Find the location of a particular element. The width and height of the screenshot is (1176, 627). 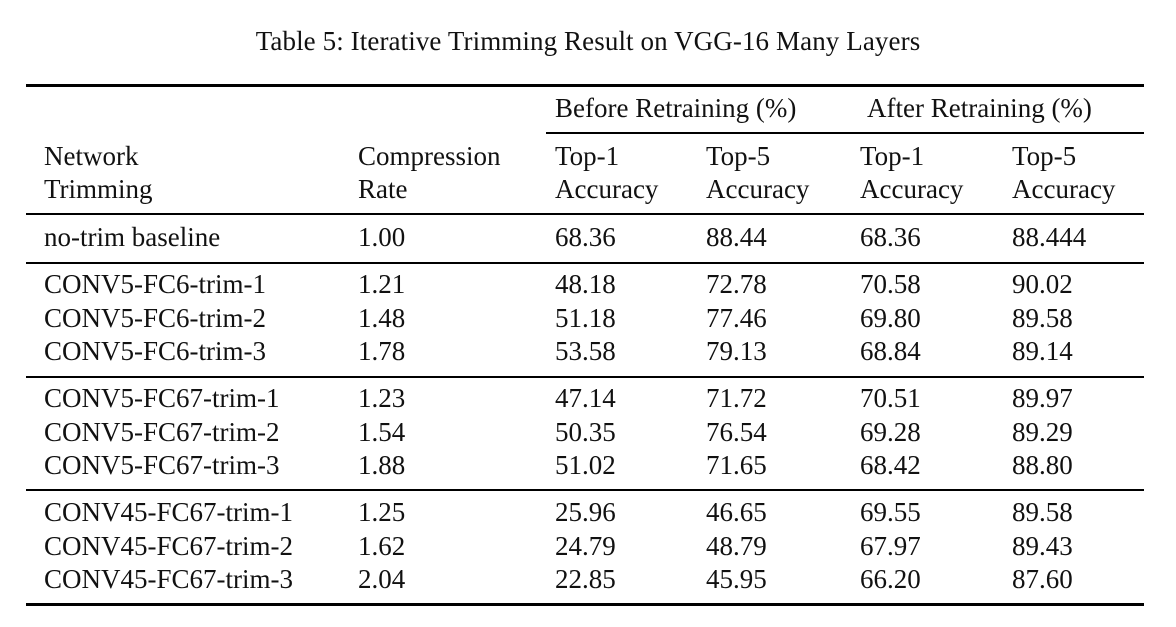

cell-after-top1: 70.51 is located at coordinates (890, 398).